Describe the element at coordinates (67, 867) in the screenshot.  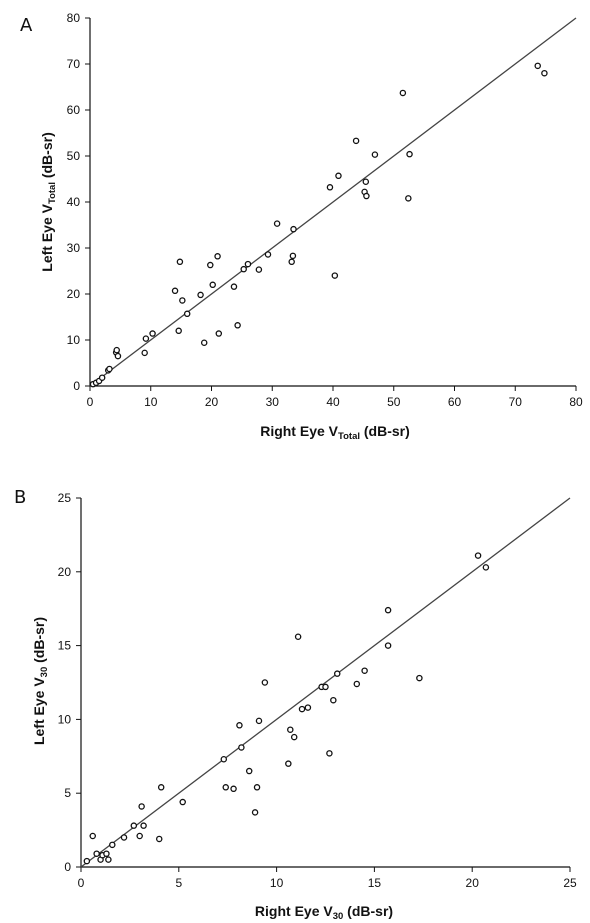
I see `panel-b-y-tick-label: 0` at that location.